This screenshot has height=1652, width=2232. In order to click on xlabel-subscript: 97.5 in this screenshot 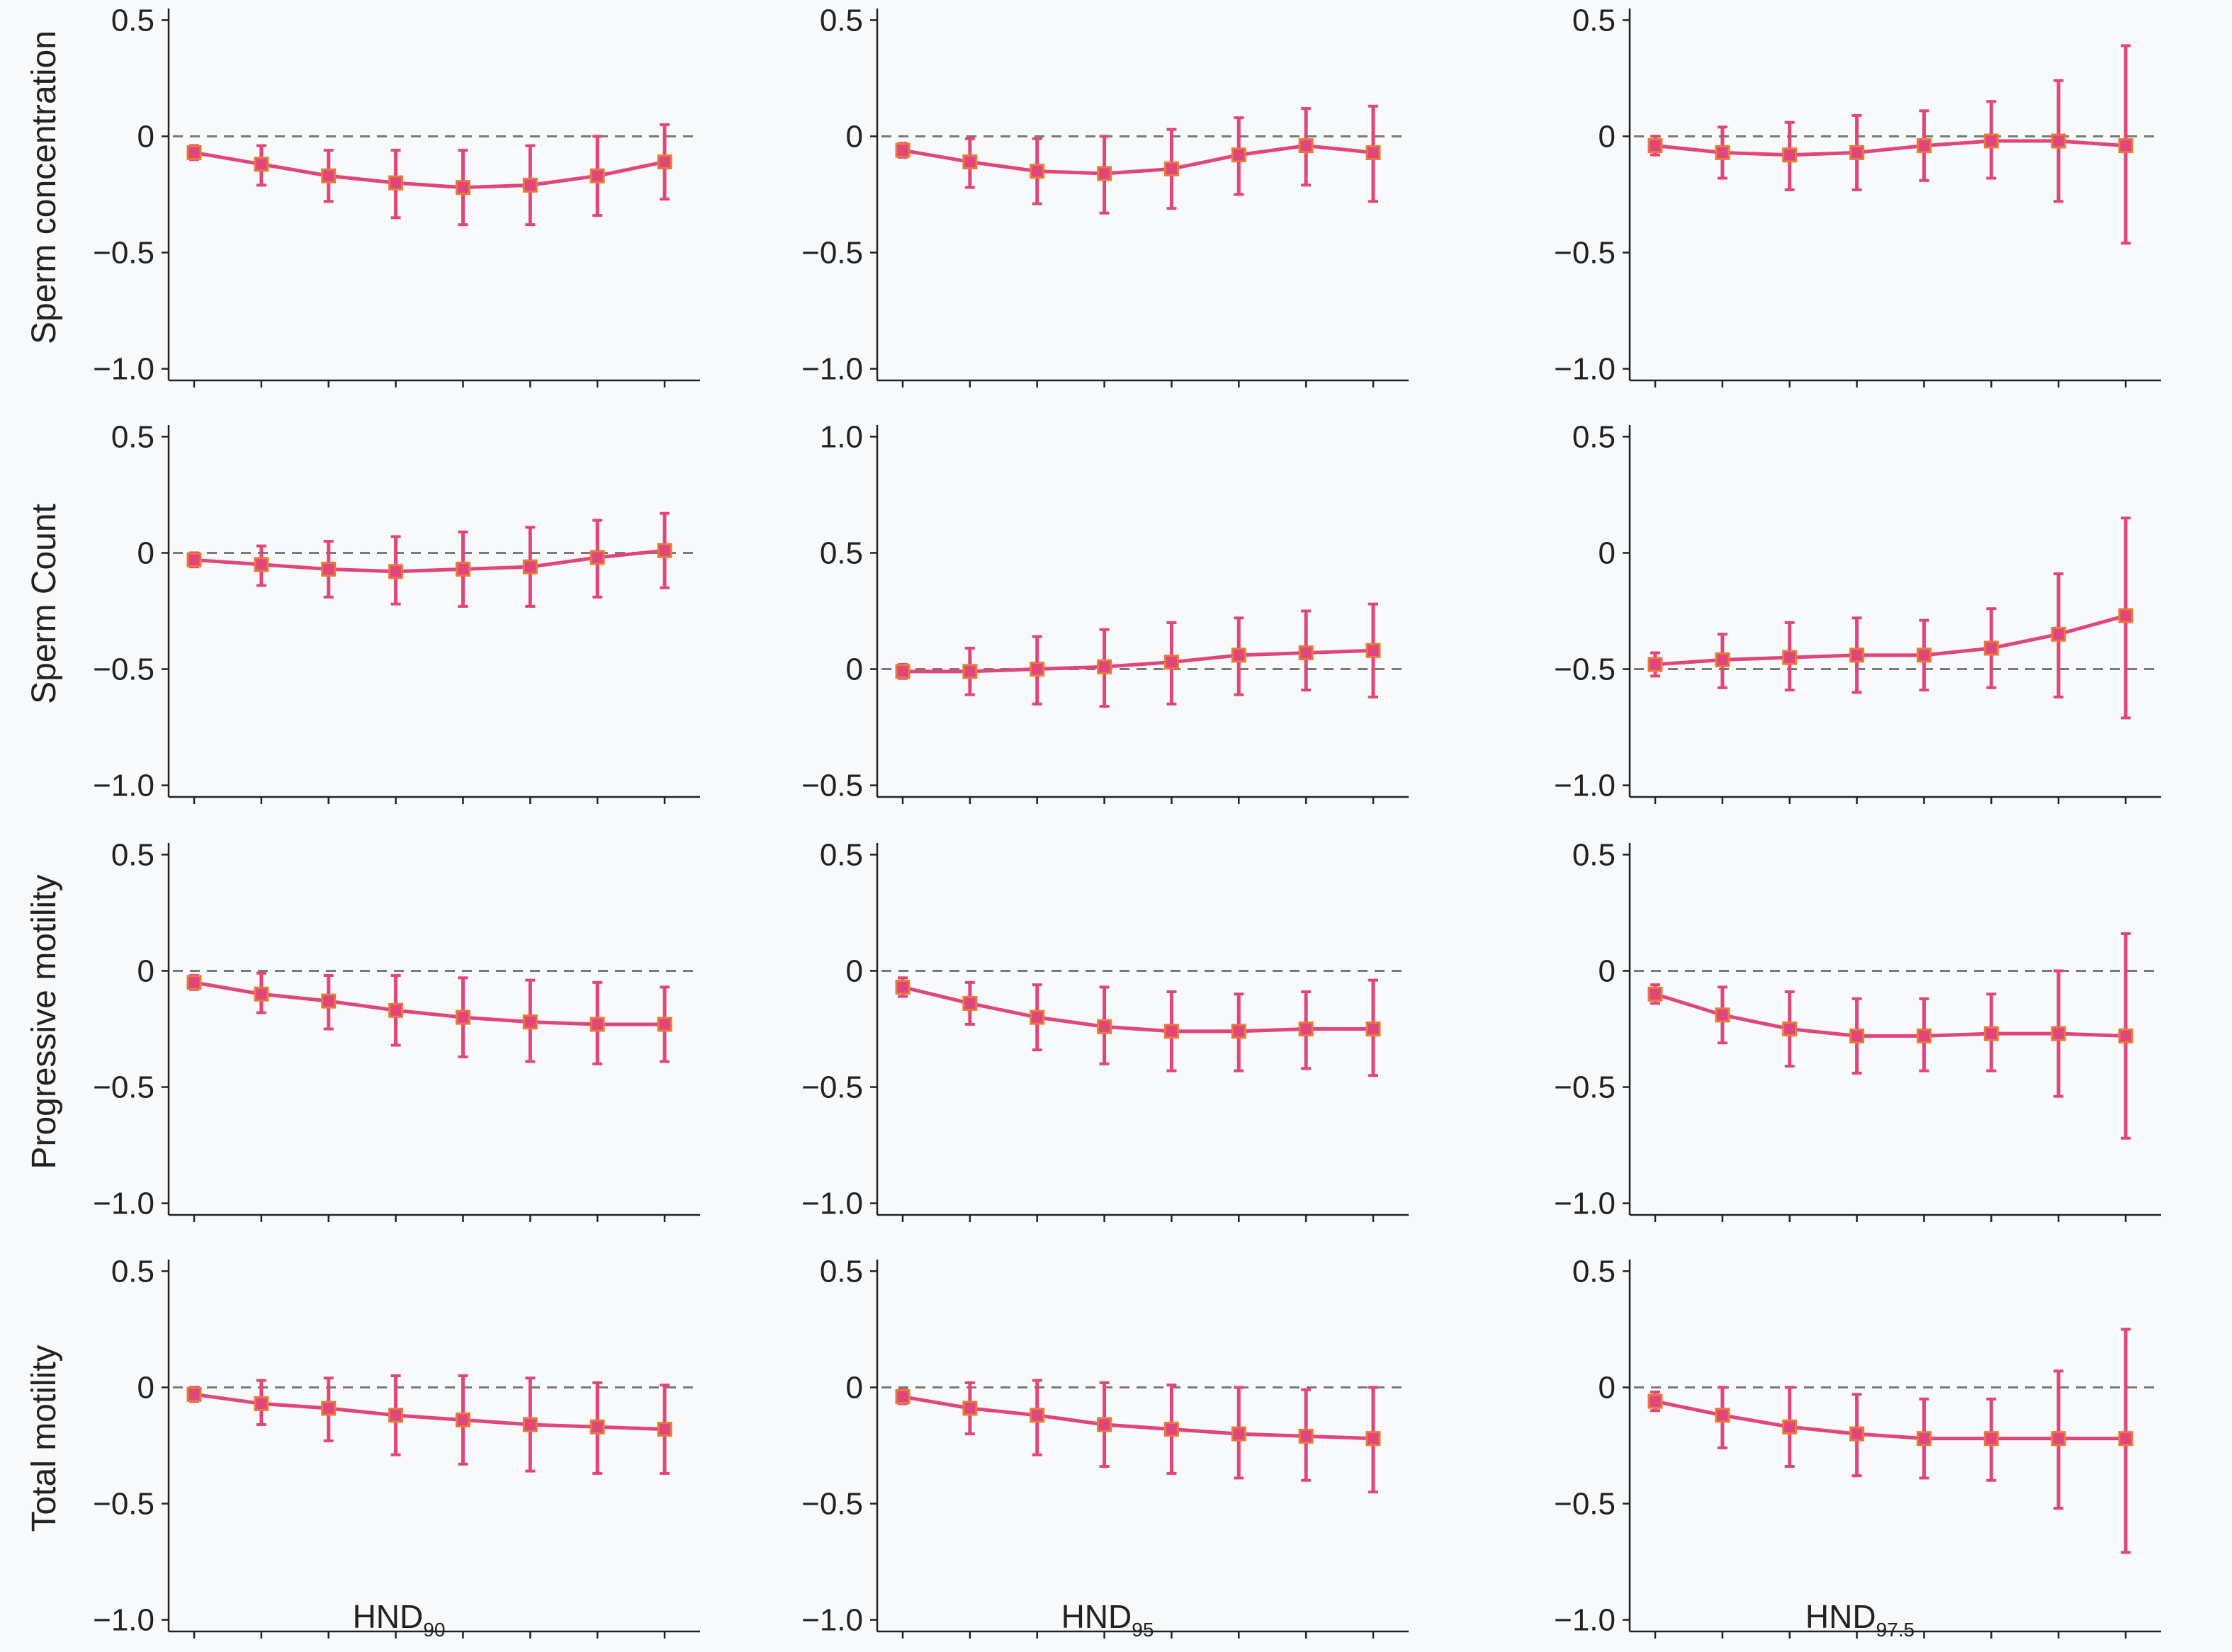, I will do `click(1895, 1630)`.